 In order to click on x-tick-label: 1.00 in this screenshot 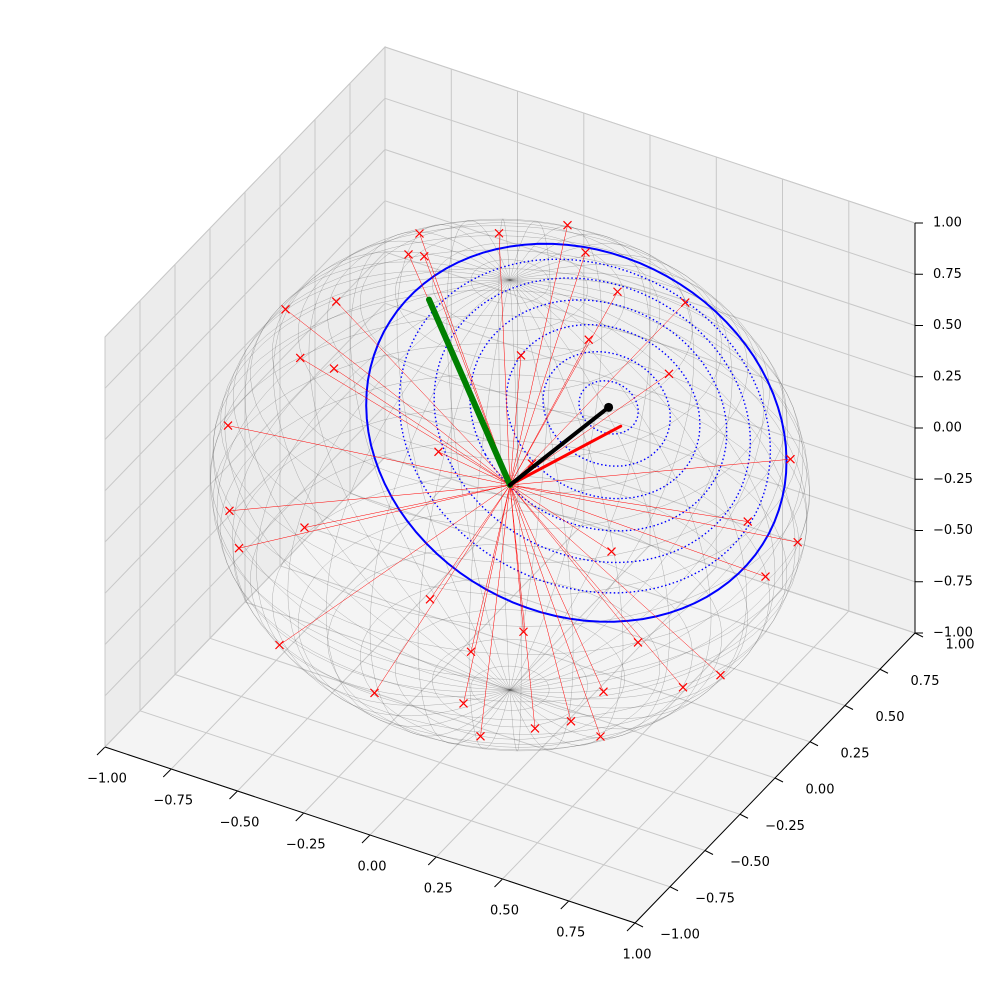, I will do `click(637, 955)`.